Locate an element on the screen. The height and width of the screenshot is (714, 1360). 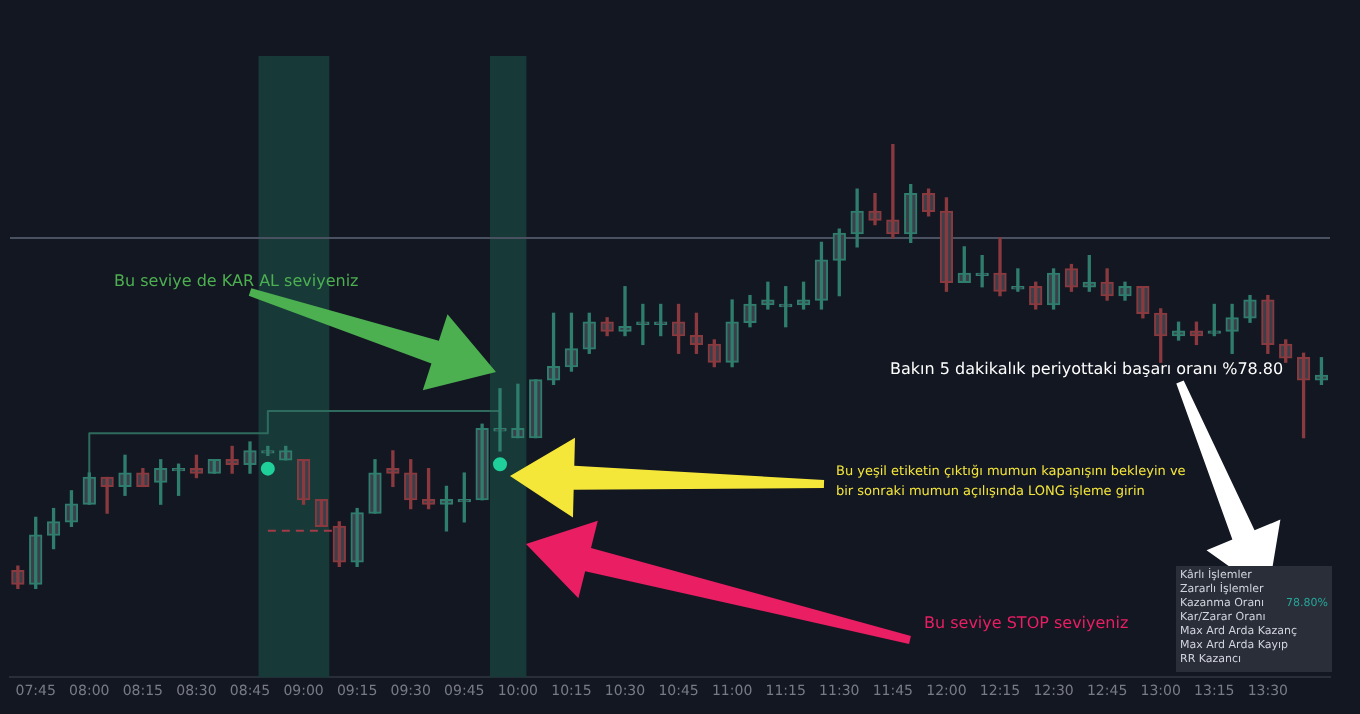
annotation: Bu seviye de KAR AL seviyeniz is located at coordinates (236, 281).